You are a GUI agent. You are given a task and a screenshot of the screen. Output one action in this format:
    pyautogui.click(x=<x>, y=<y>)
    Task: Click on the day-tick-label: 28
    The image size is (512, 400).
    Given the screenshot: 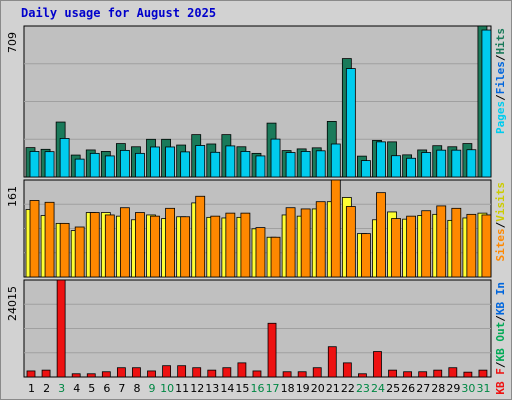 What is the action you would take?
    pyautogui.click(x=438, y=388)
    